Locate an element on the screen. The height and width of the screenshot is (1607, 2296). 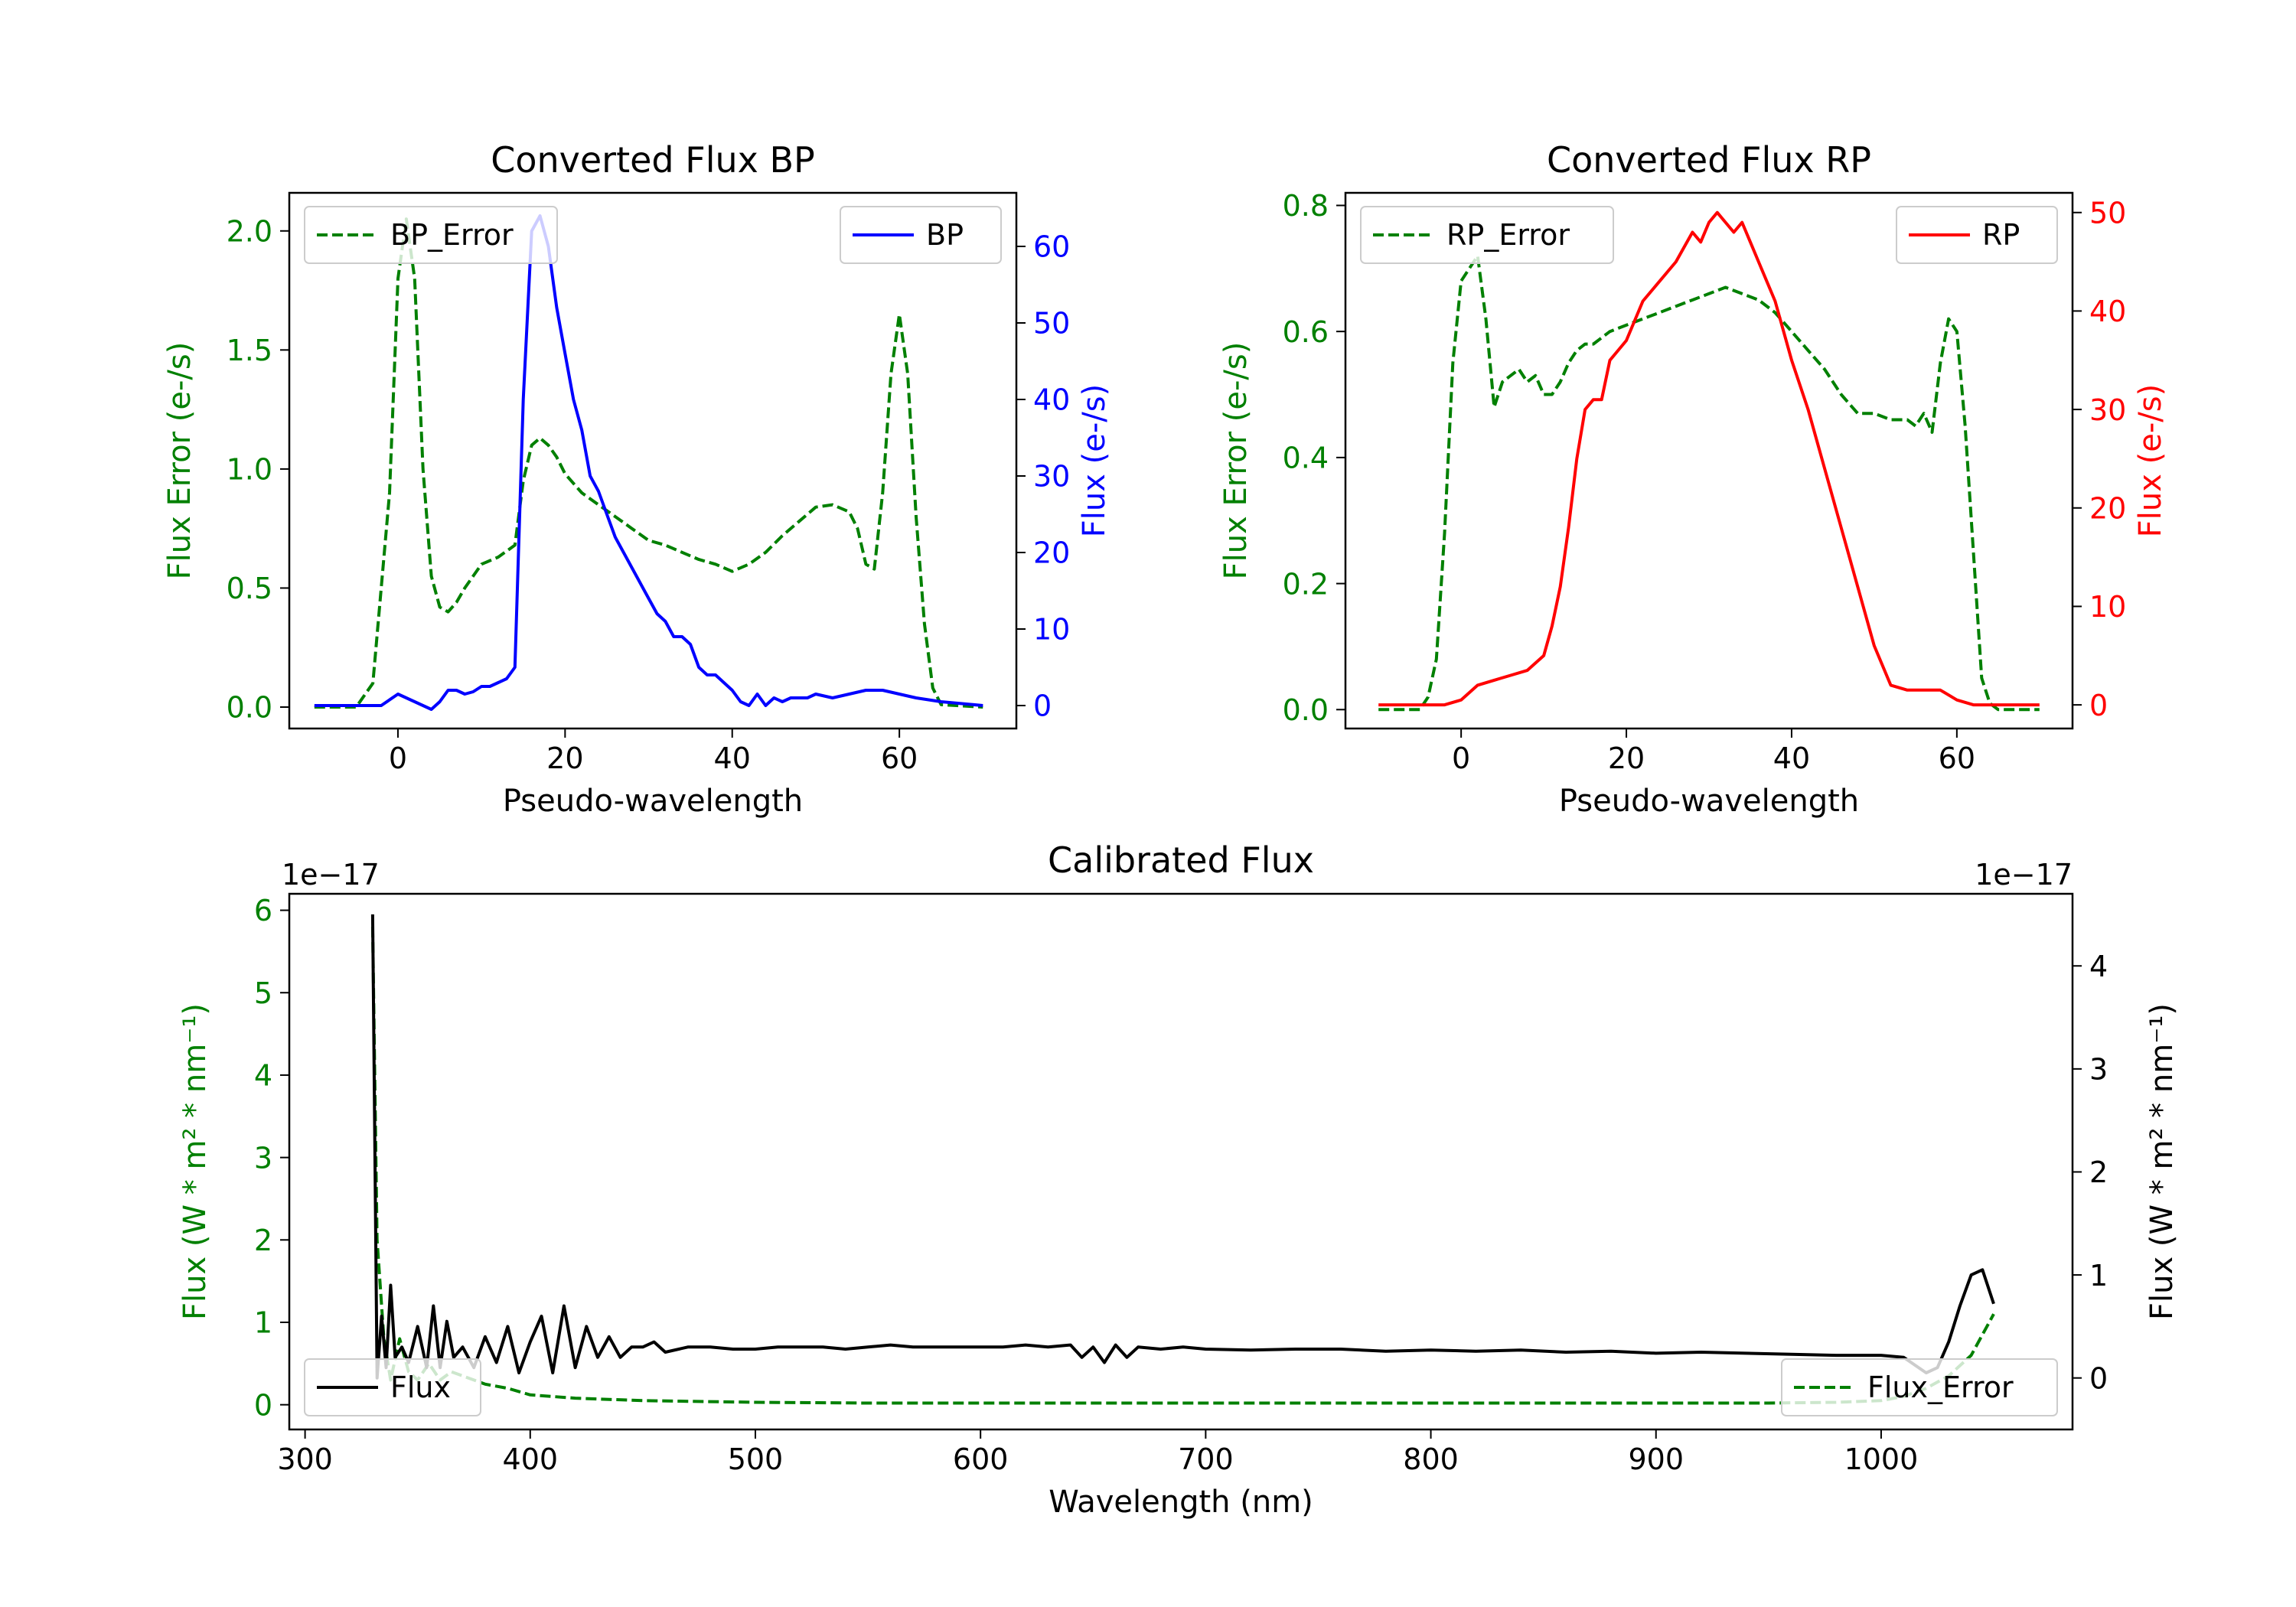
x-axis-label: Wavelength (nm) is located at coordinates (1181, 1502).